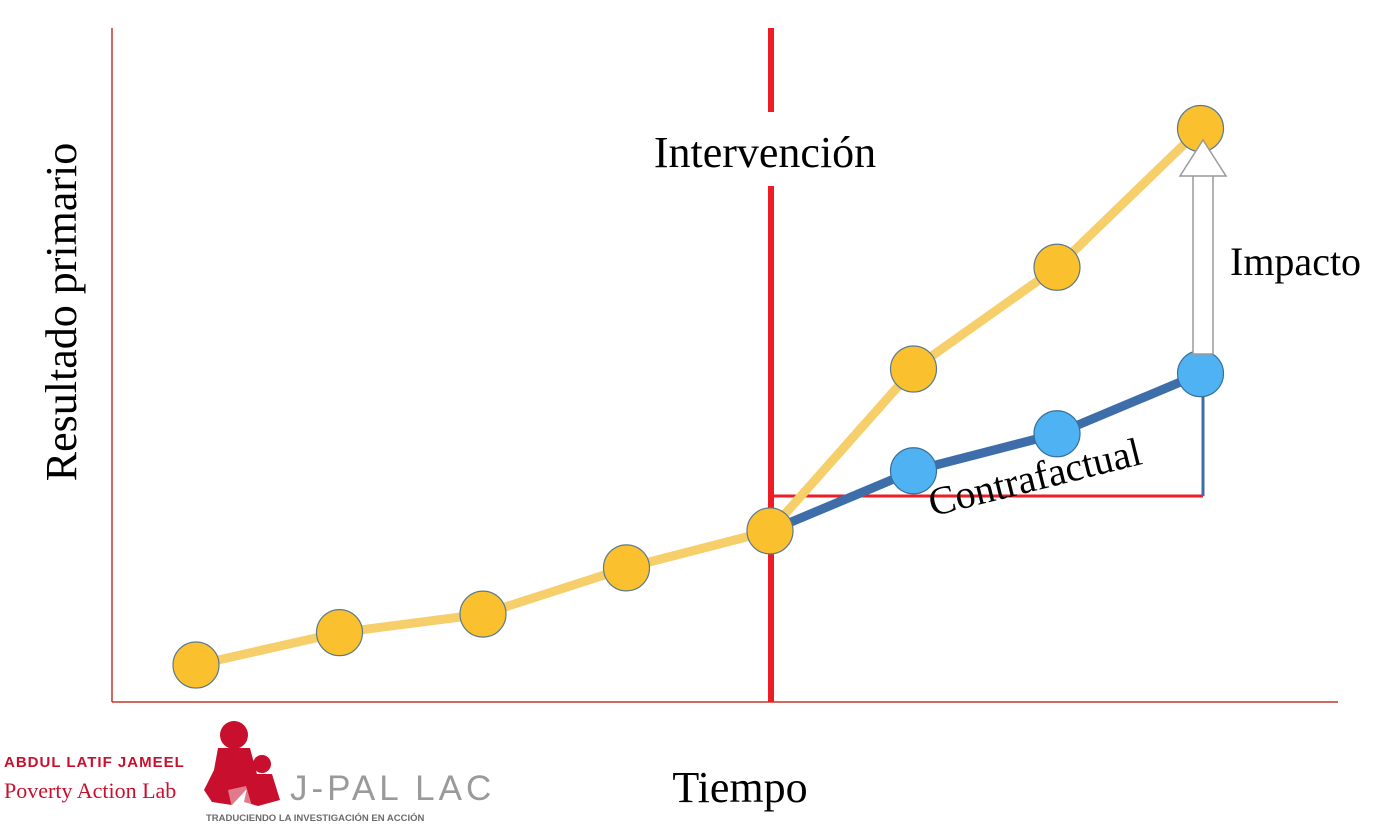 This screenshot has width=1395, height=827. Describe the element at coordinates (985, 452) in the screenshot. I see `counterfactual-series-line` at that location.